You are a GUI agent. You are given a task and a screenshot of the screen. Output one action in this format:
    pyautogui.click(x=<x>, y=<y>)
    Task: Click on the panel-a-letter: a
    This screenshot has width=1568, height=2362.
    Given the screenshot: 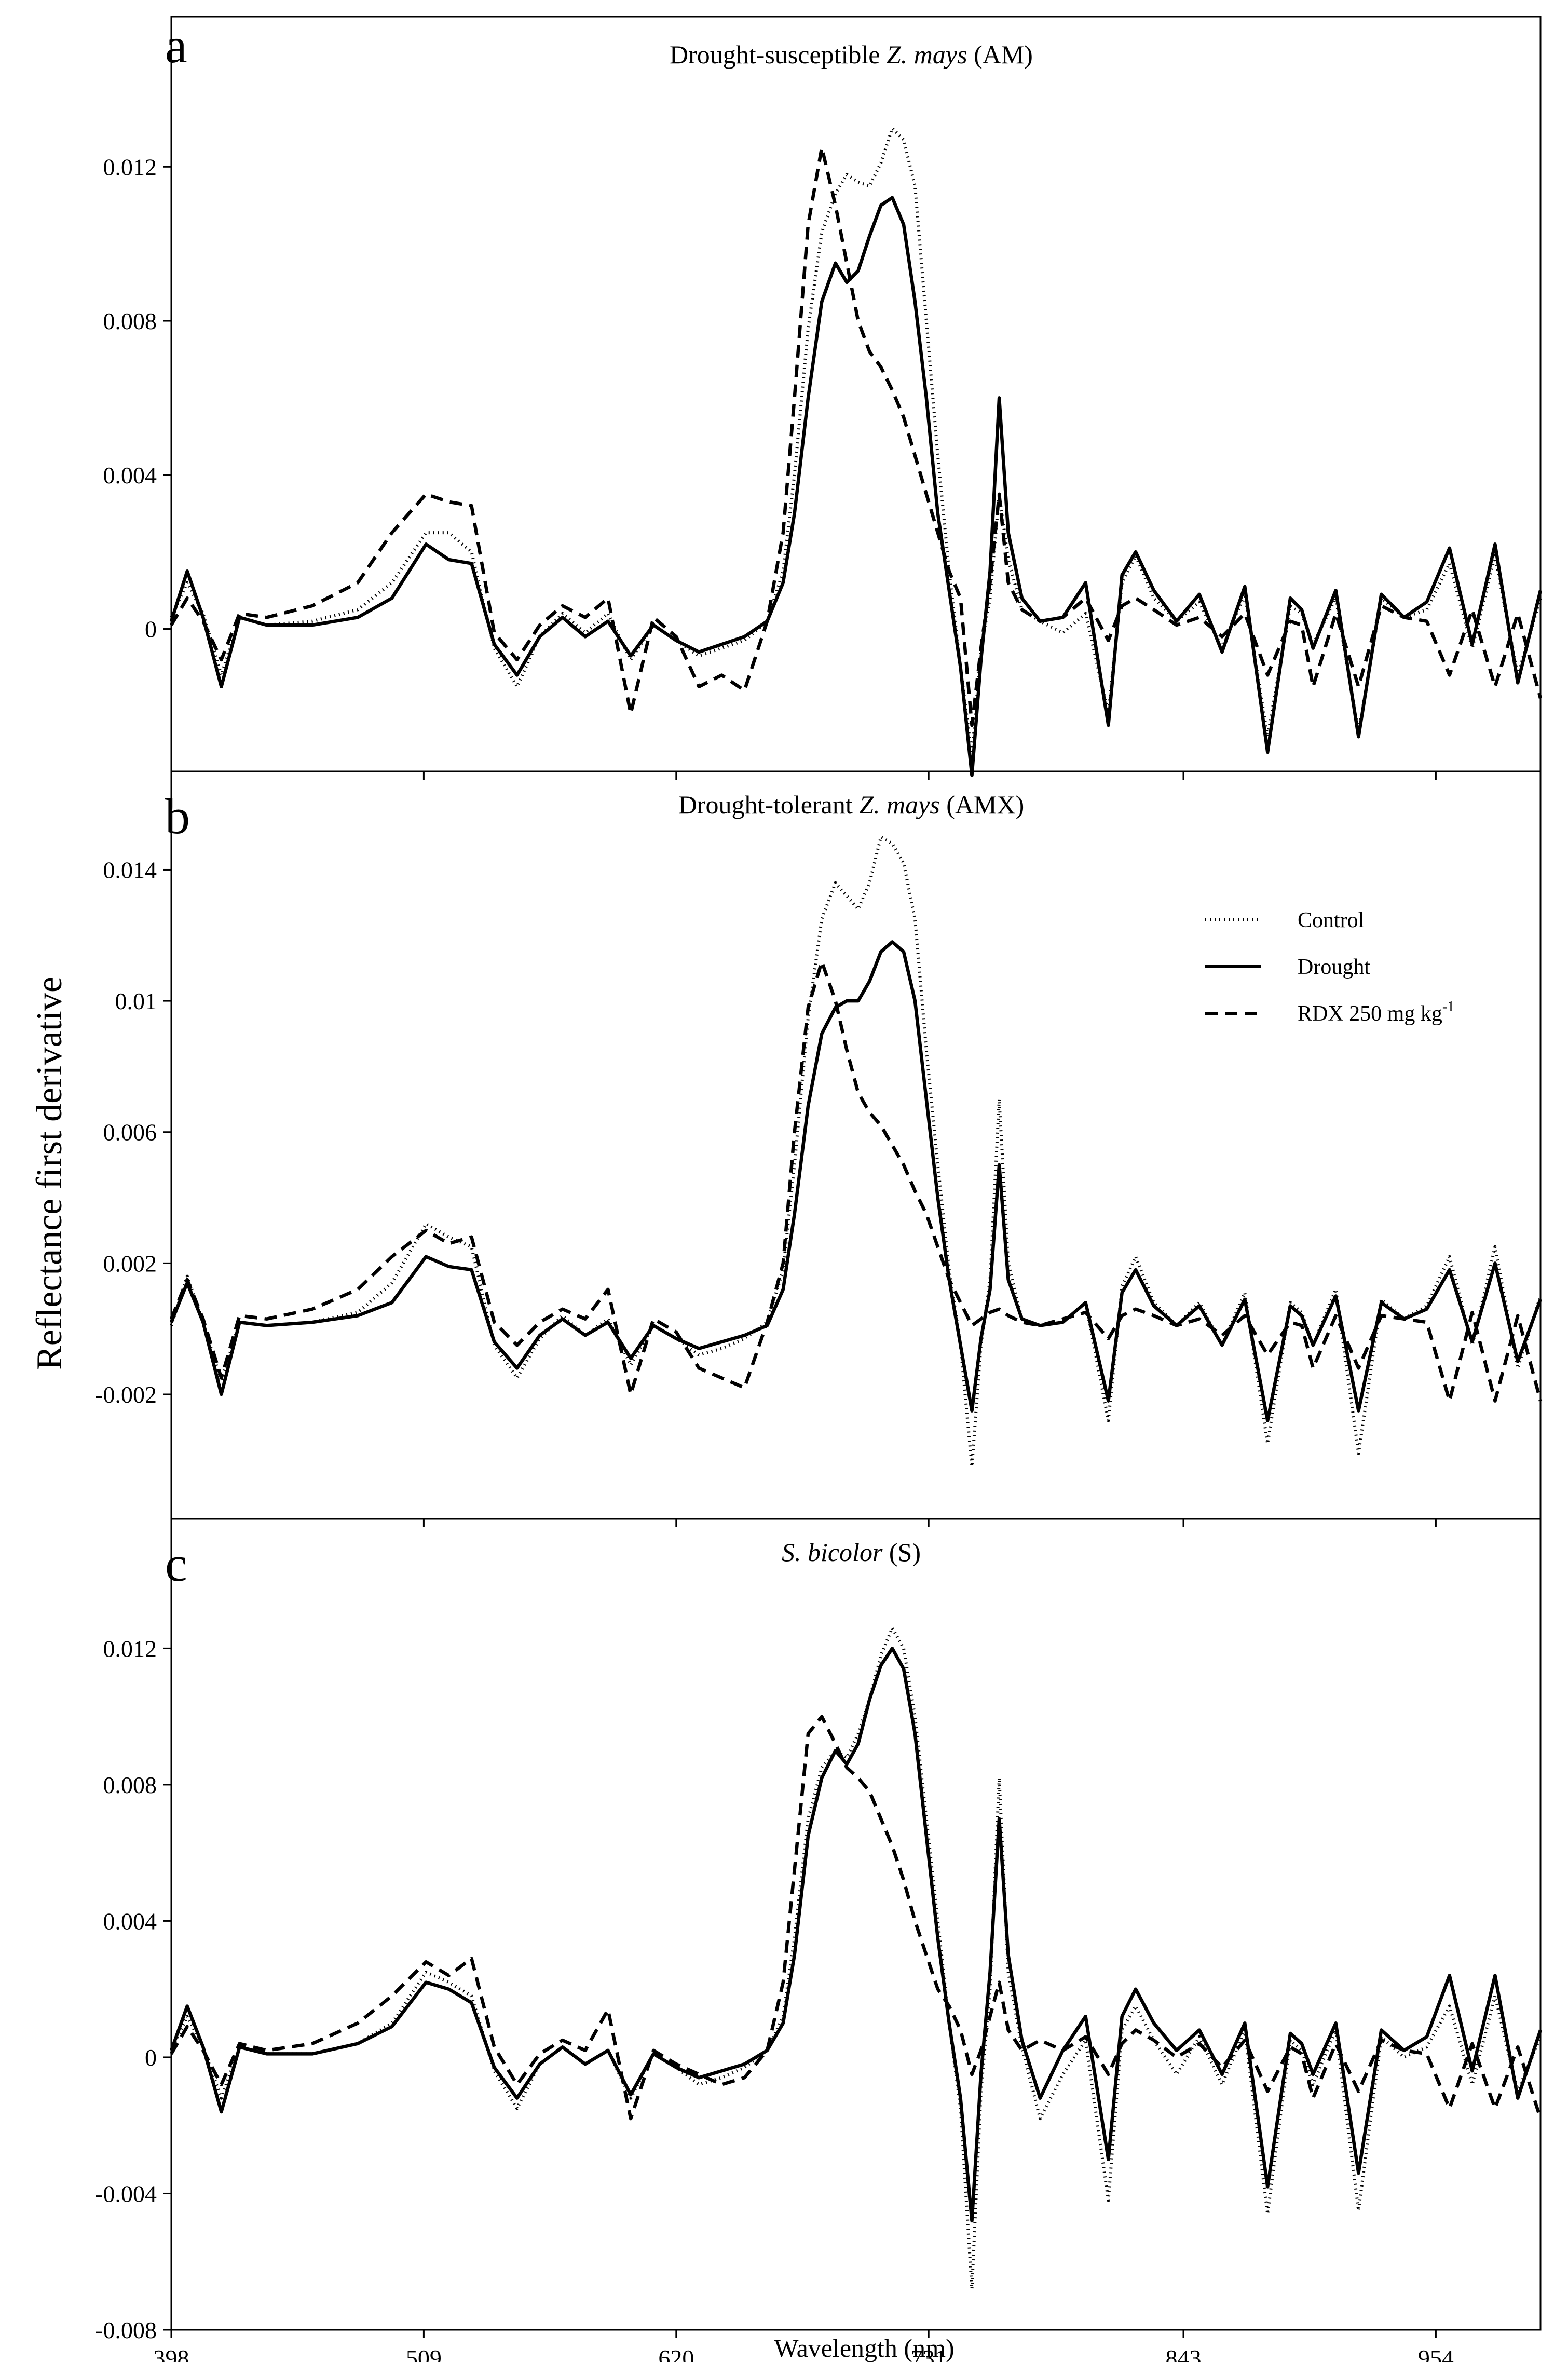 What is the action you would take?
    pyautogui.click(x=176, y=45)
    